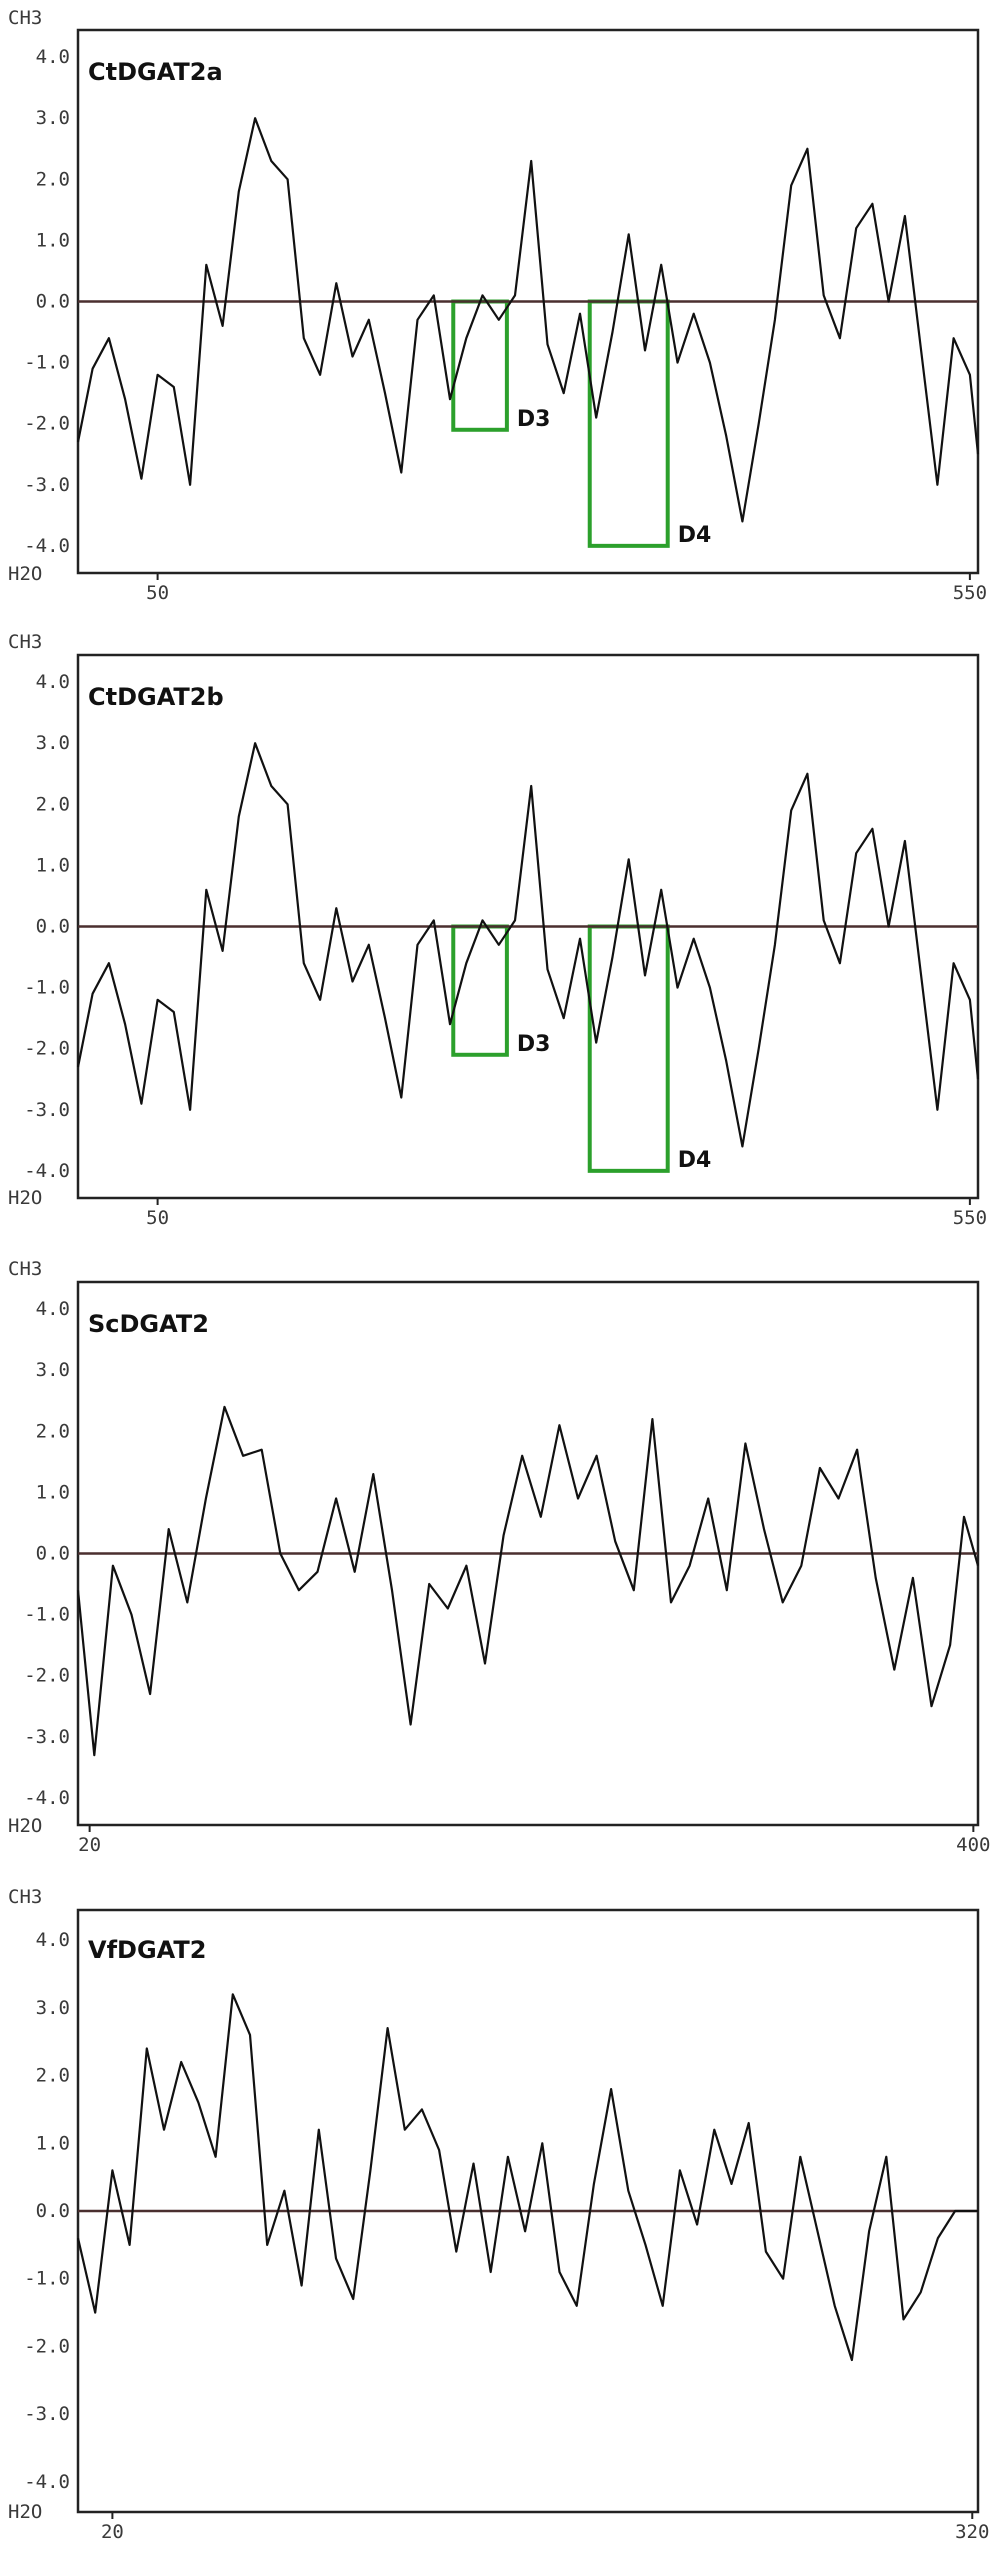 The width and height of the screenshot is (996, 2562). I want to click on panel-title: VfDGAT2, so click(147, 1950).